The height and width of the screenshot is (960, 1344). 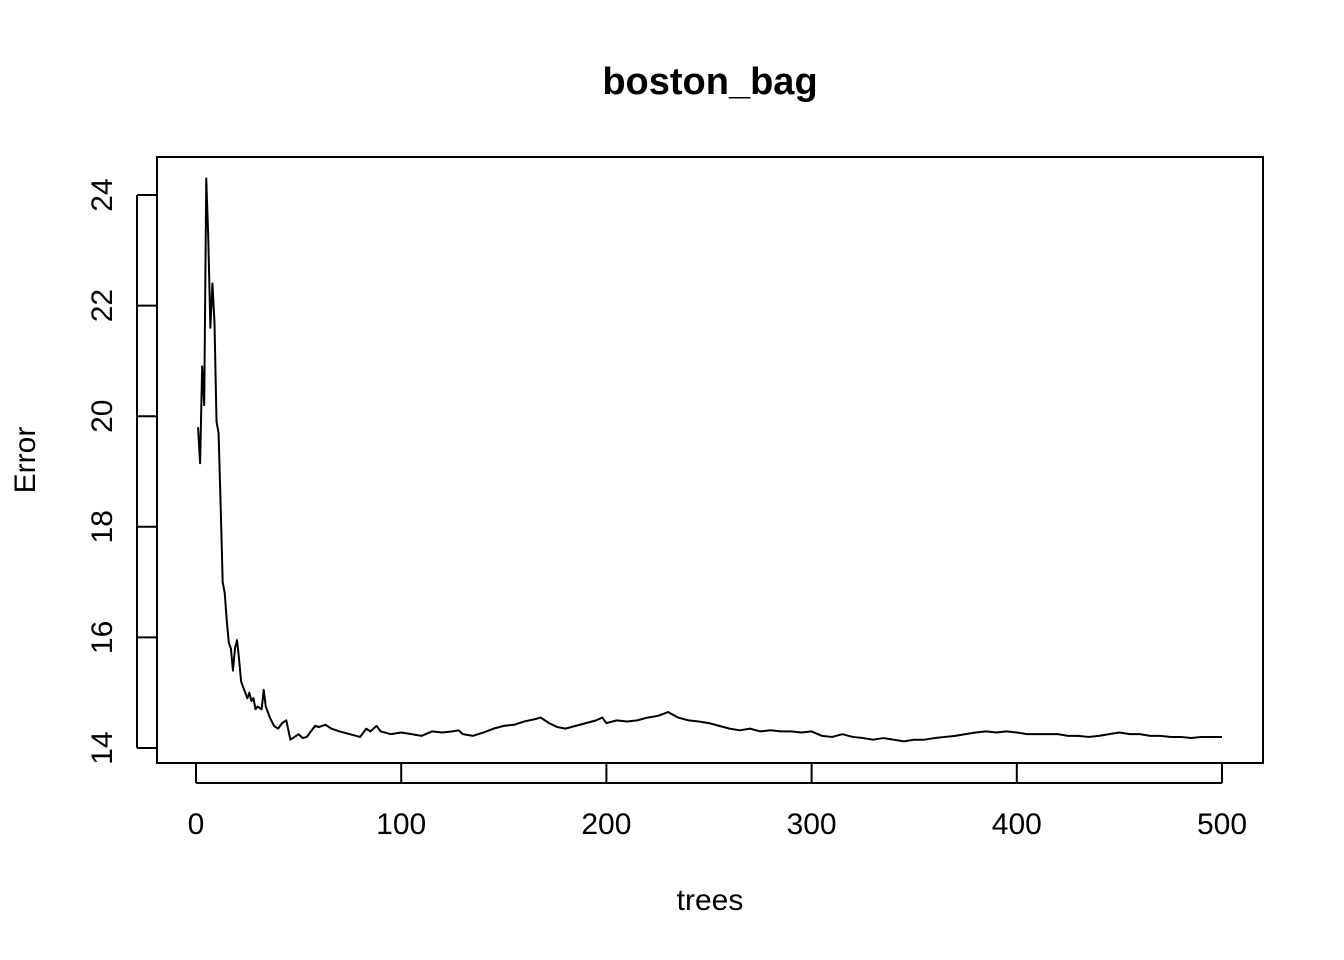 I want to click on x-axis-label: trees, so click(x=710, y=900).